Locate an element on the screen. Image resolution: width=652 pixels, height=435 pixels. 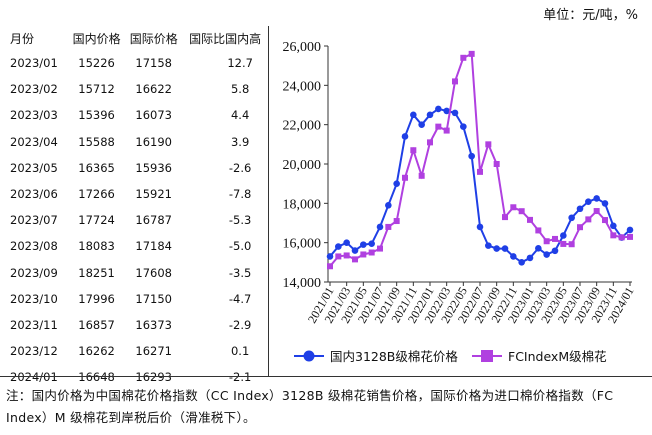
table-cell: 16648 is located at coordinates (96, 377).